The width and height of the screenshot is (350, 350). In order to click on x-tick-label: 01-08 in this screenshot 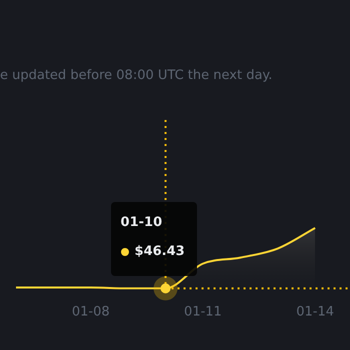, I will do `click(91, 312)`.